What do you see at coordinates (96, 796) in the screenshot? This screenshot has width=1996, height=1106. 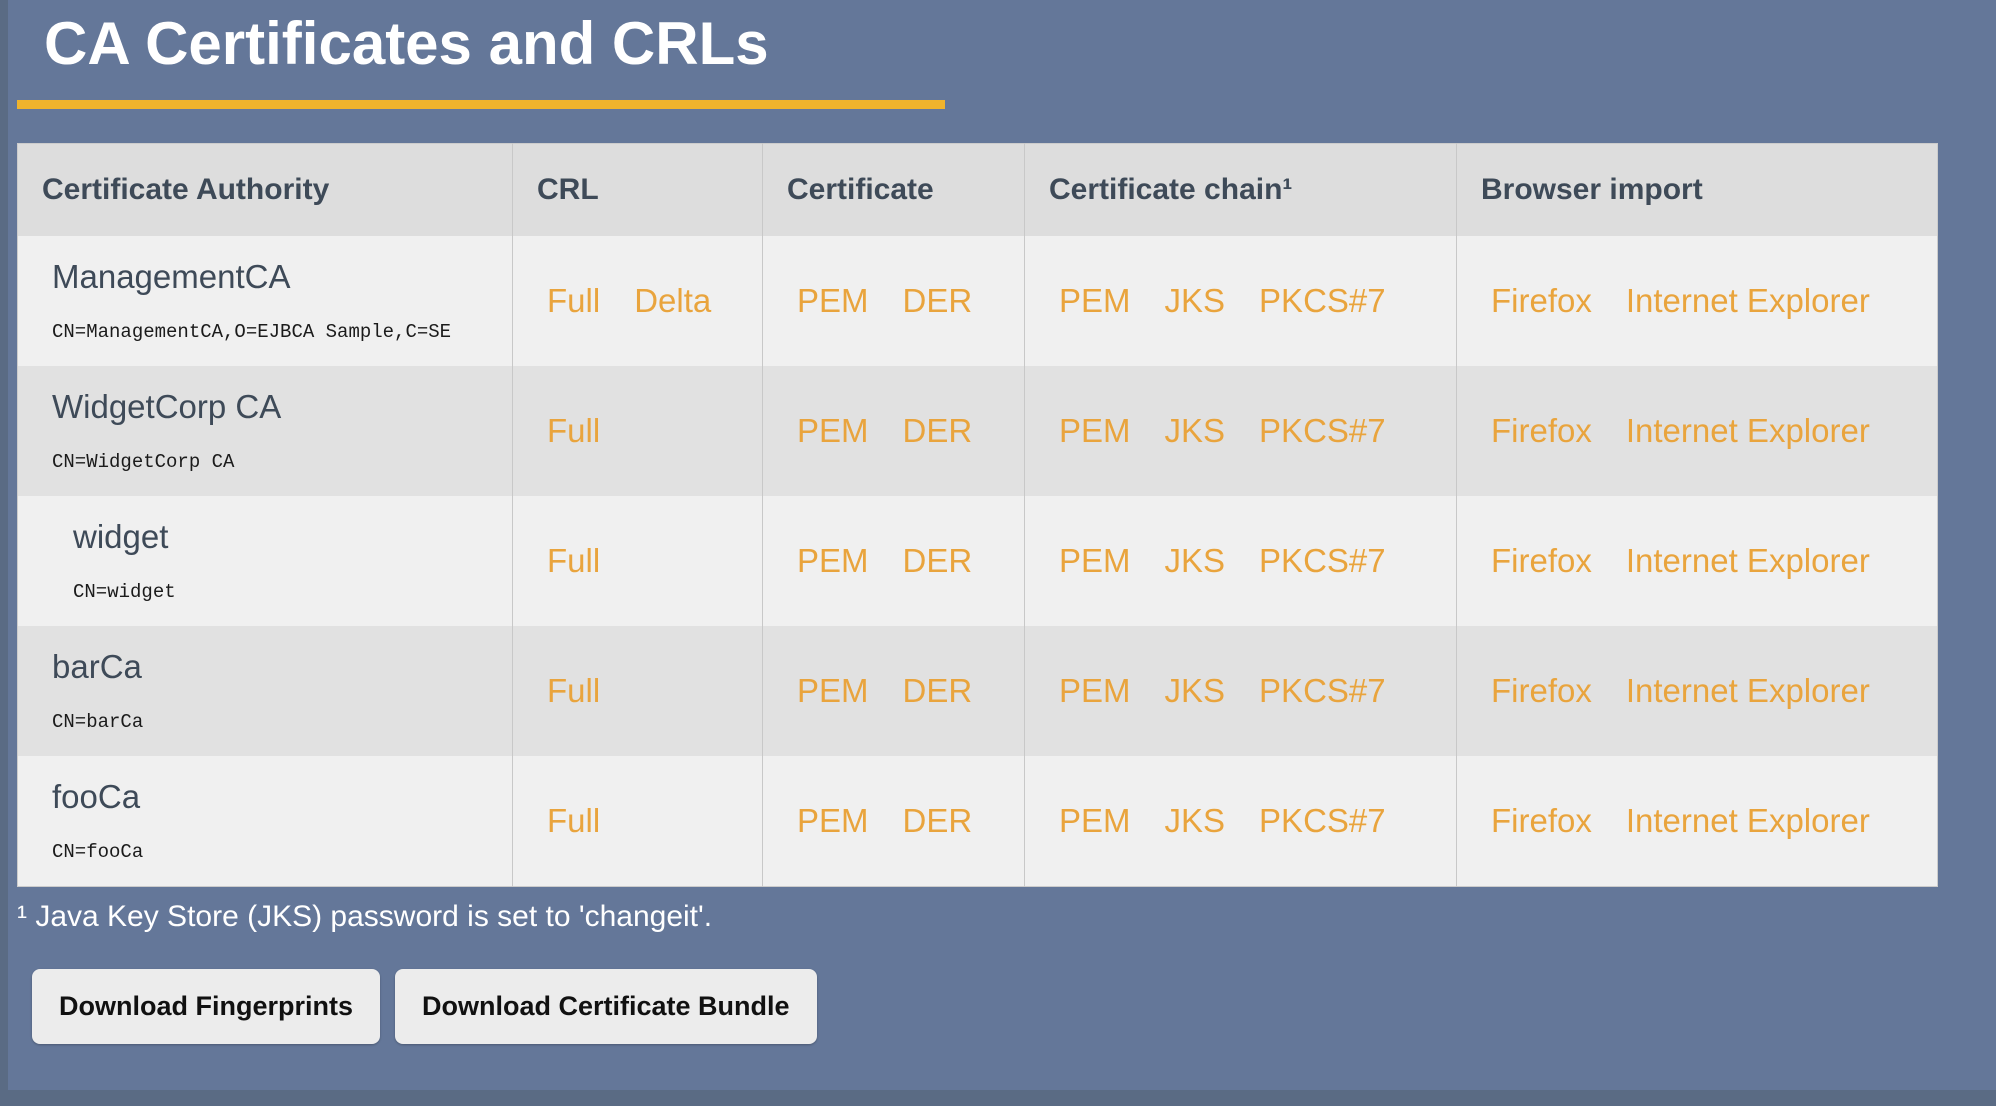 I see `ca-name: fooCa` at bounding box center [96, 796].